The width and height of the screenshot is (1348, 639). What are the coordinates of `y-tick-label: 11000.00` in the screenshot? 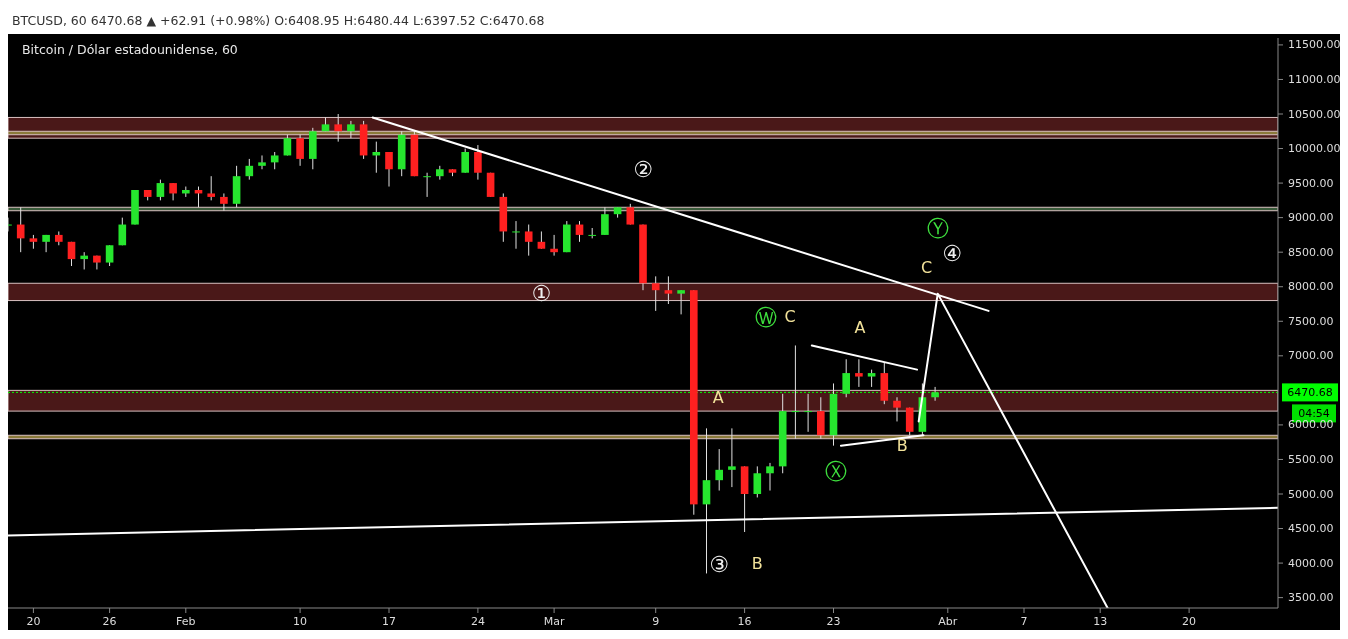 It's located at (1314, 79).